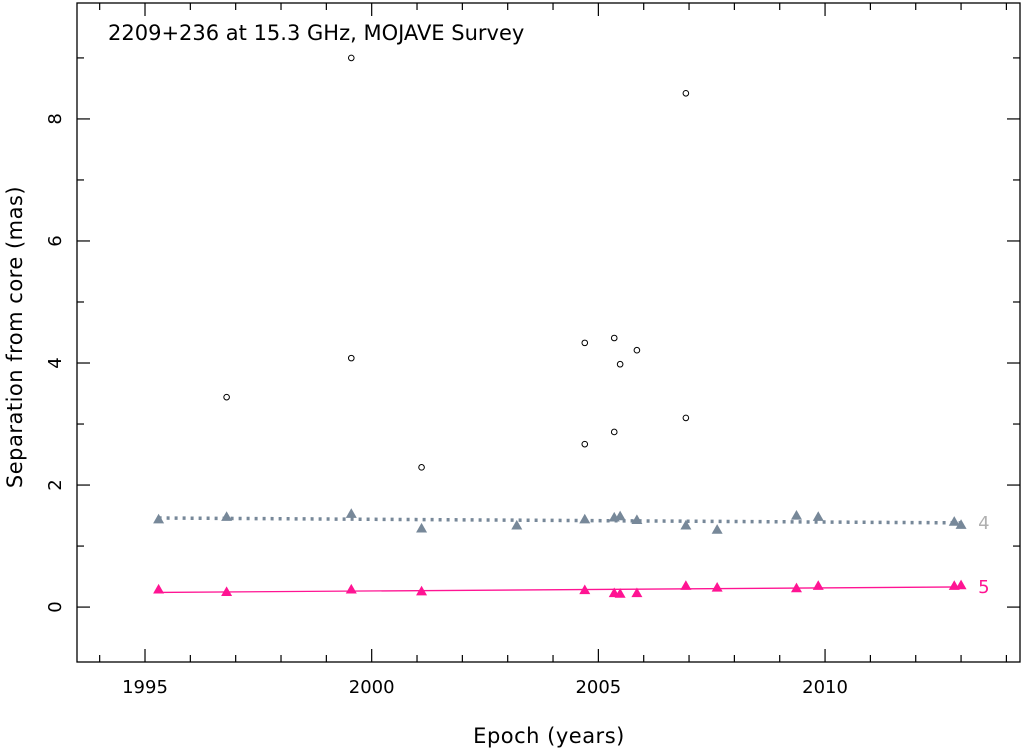 This screenshot has height=750, width=1027. I want to click on x-tick-label: 1995, so click(145, 687).